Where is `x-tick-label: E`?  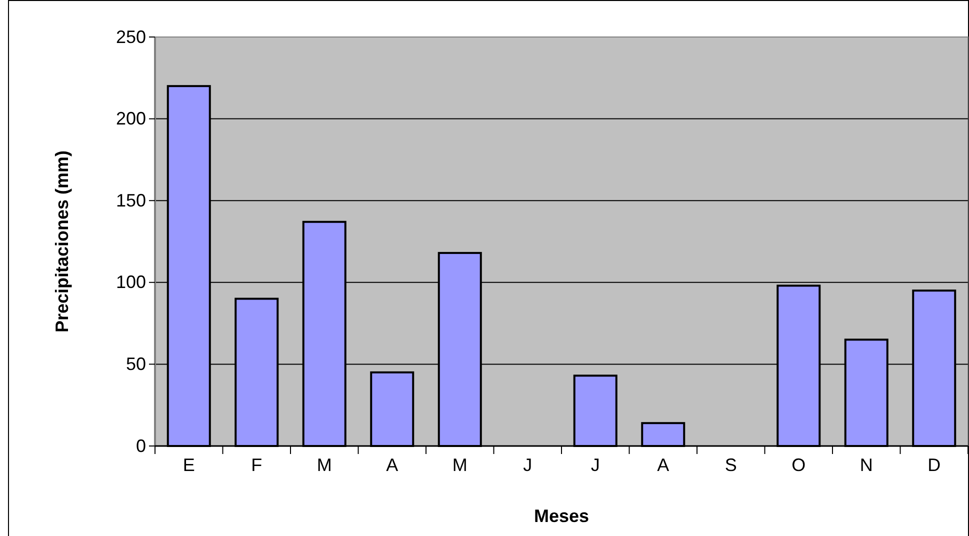 x-tick-label: E is located at coordinates (188, 464).